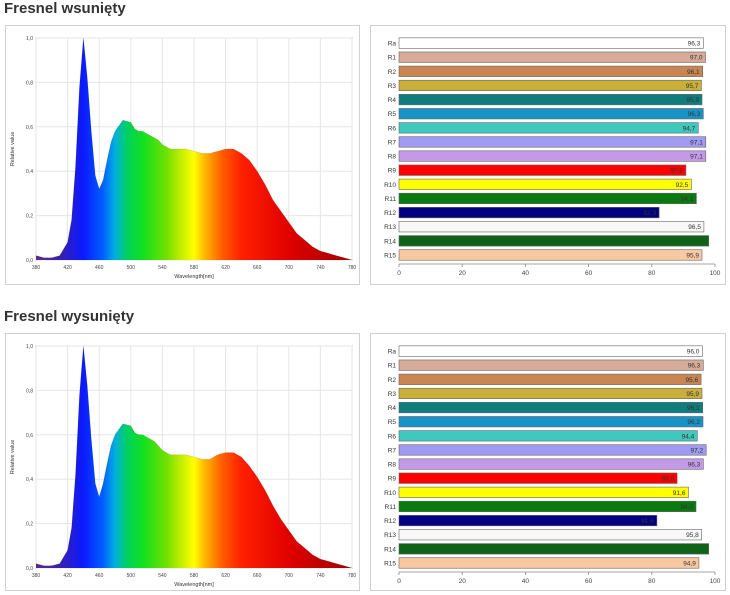 This screenshot has height=595, width=730. I want to click on bar-value-label: 94,9, so click(689, 563).